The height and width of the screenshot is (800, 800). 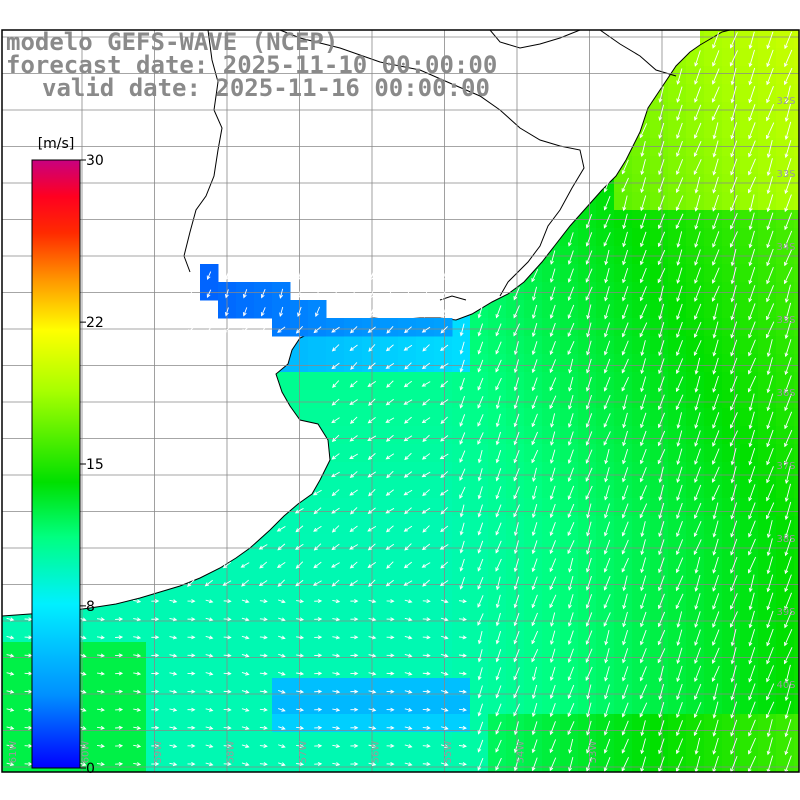 What do you see at coordinates (56, 464) in the screenshot?
I see `colorbar-gradient` at bounding box center [56, 464].